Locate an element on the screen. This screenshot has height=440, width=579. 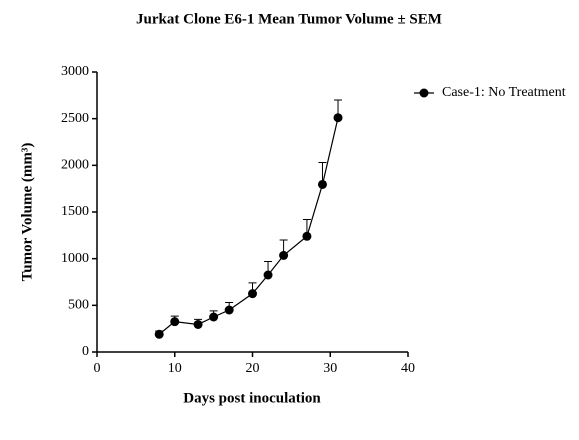
legend-label: Case-1: No Treatment is located at coordinates (504, 92).